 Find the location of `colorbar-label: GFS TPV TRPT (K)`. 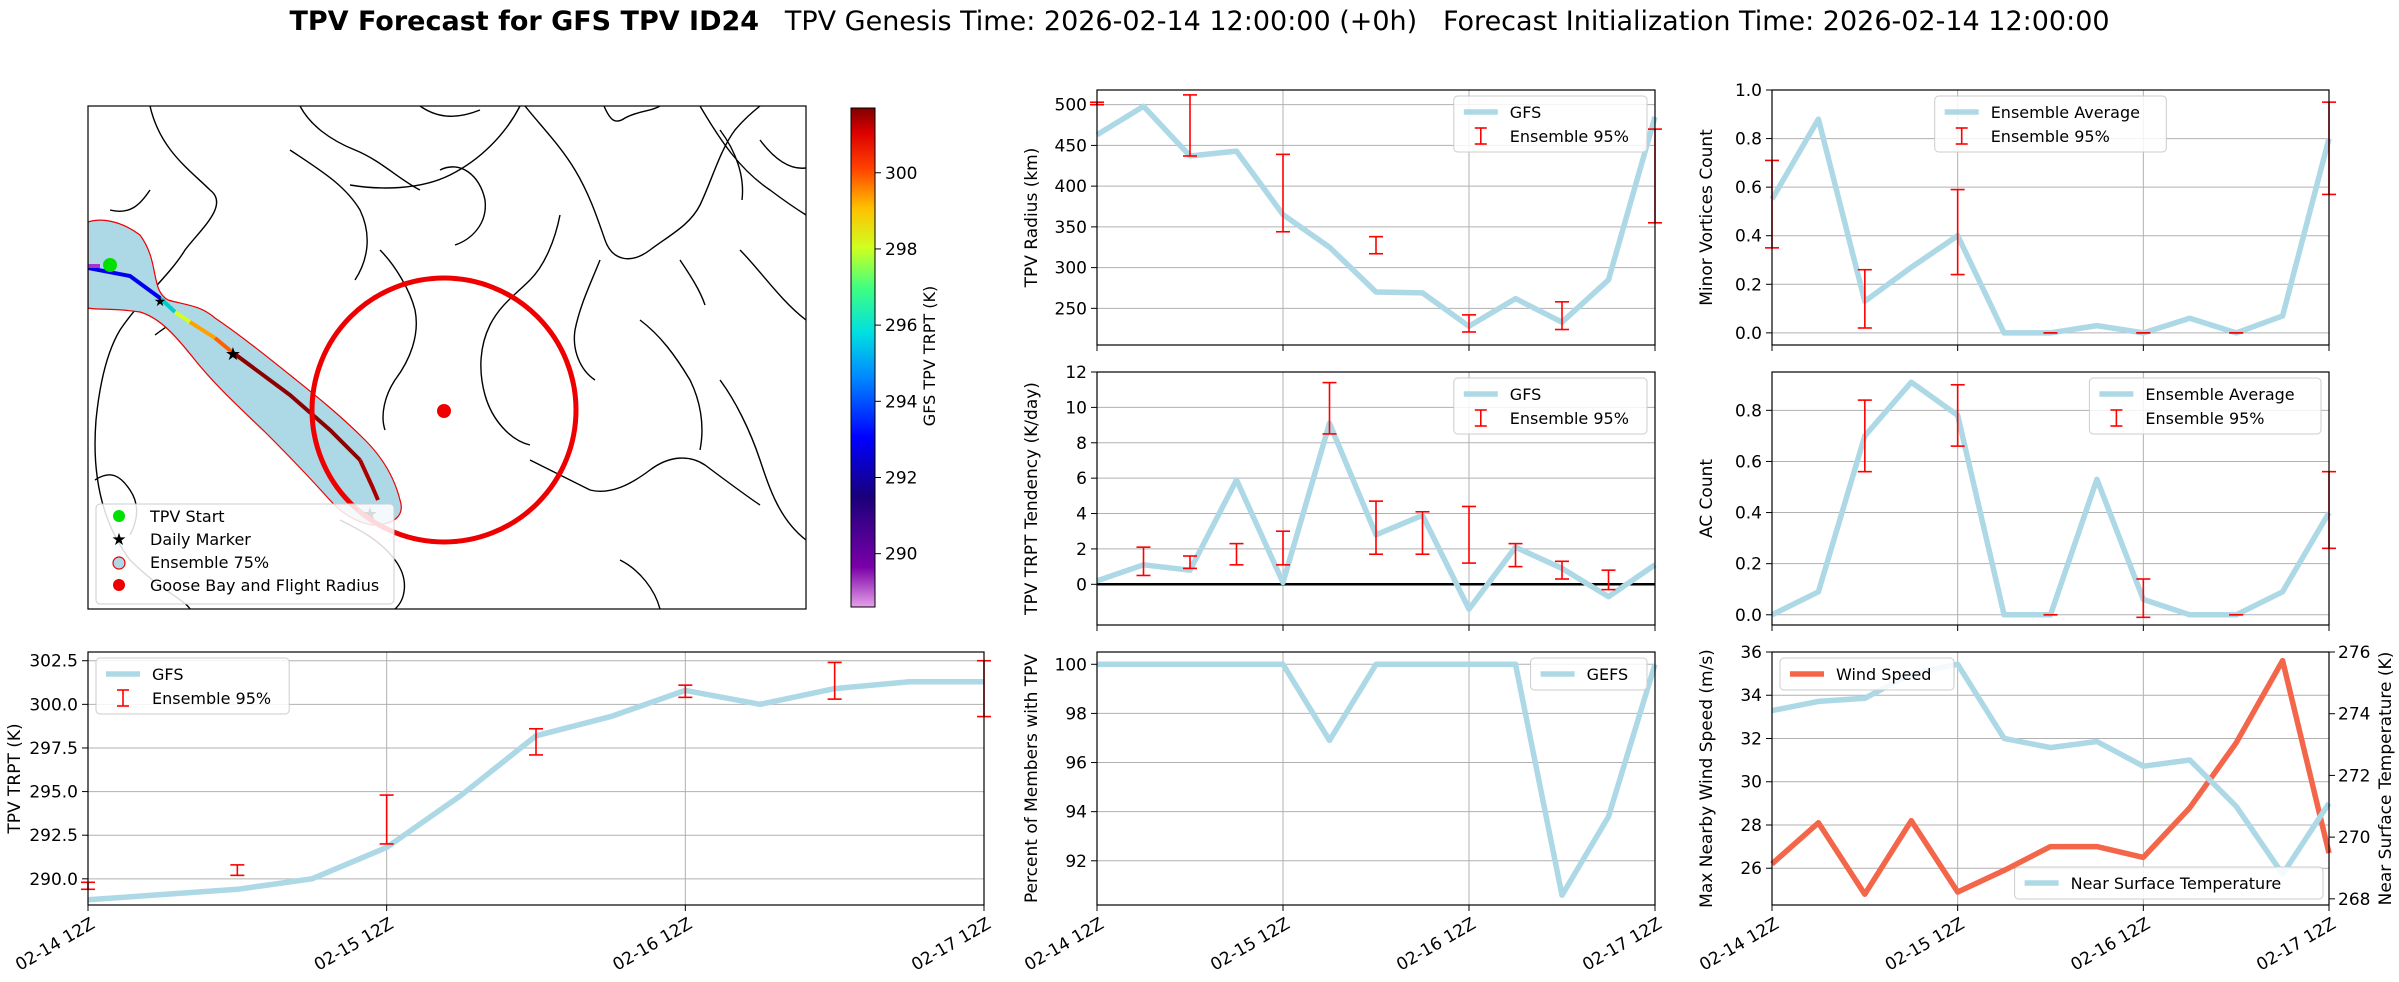

colorbar-label: GFS TPV TRPT (K) is located at coordinates (929, 356).